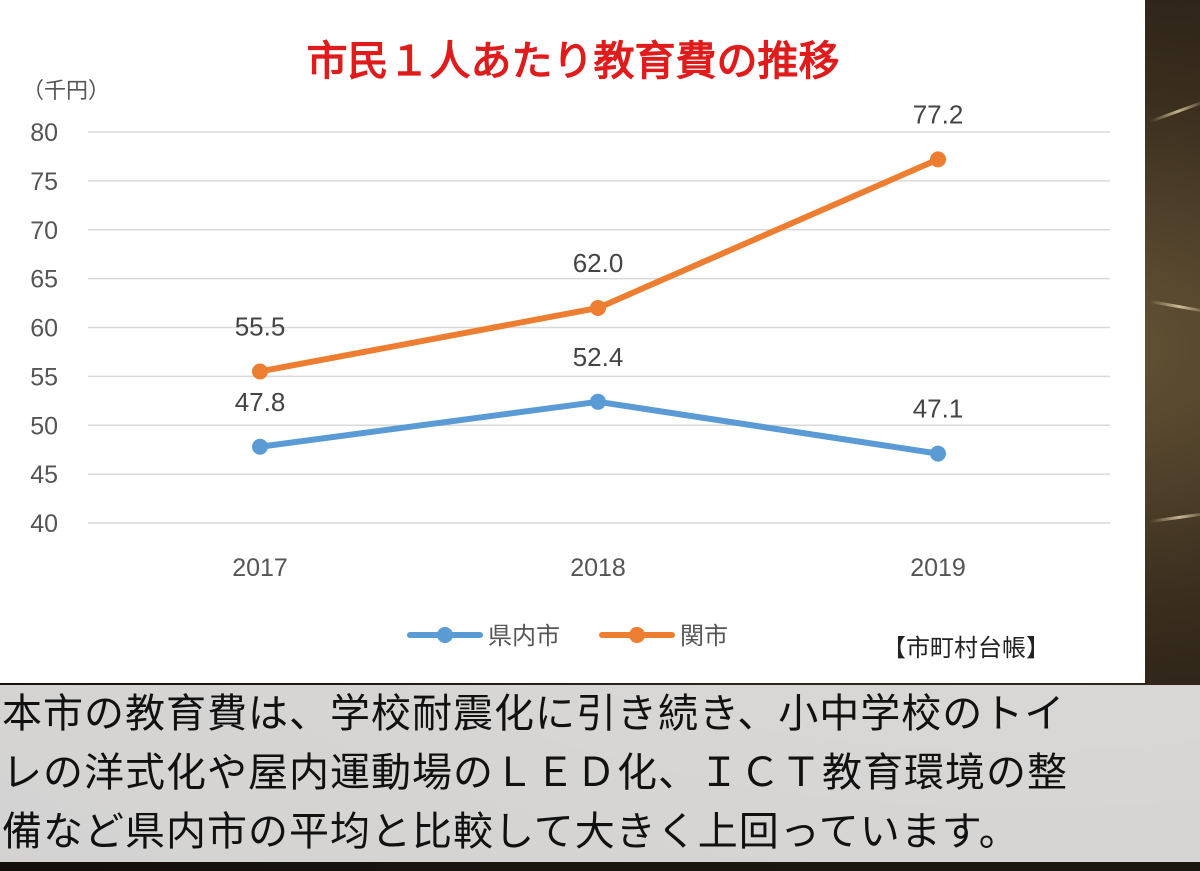  I want to click on data-label: 62.0, so click(598, 263).